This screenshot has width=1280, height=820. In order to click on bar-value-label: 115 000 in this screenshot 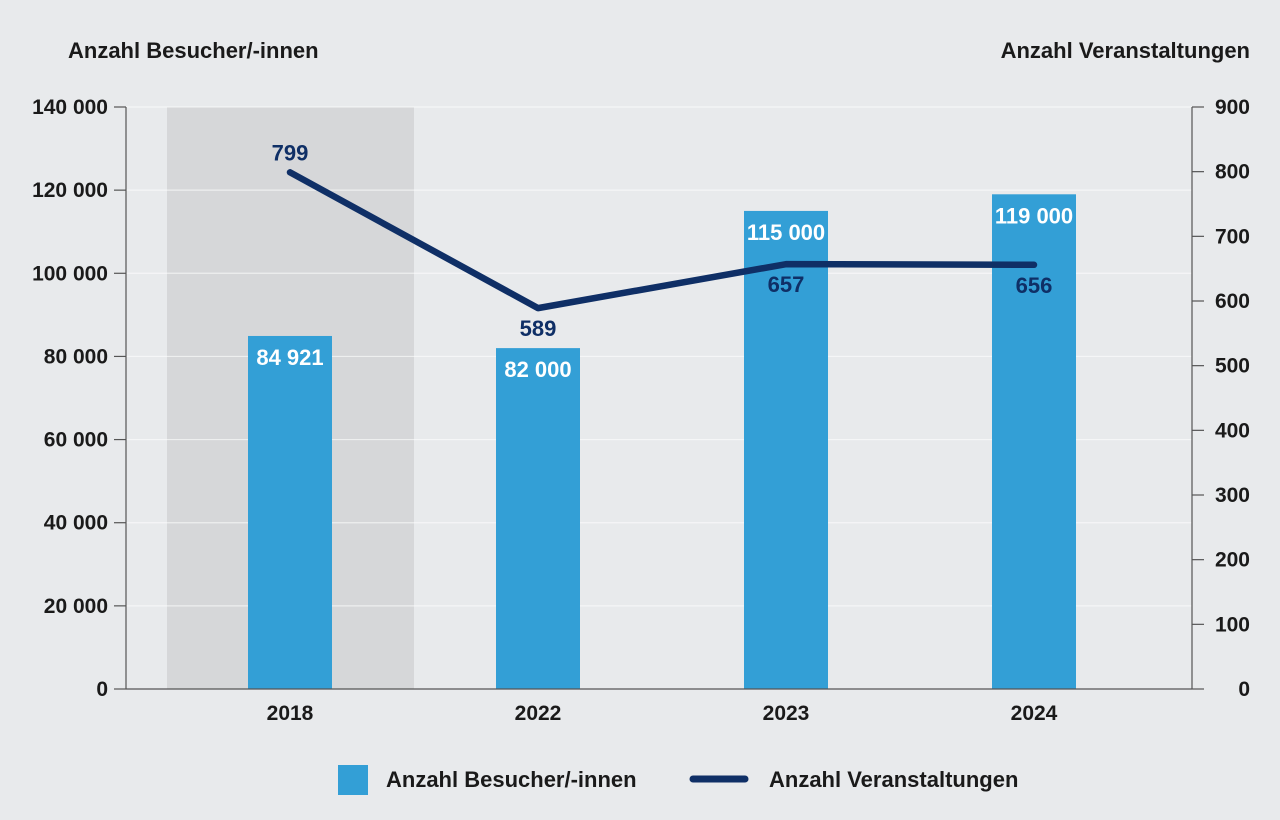, I will do `click(786, 232)`.